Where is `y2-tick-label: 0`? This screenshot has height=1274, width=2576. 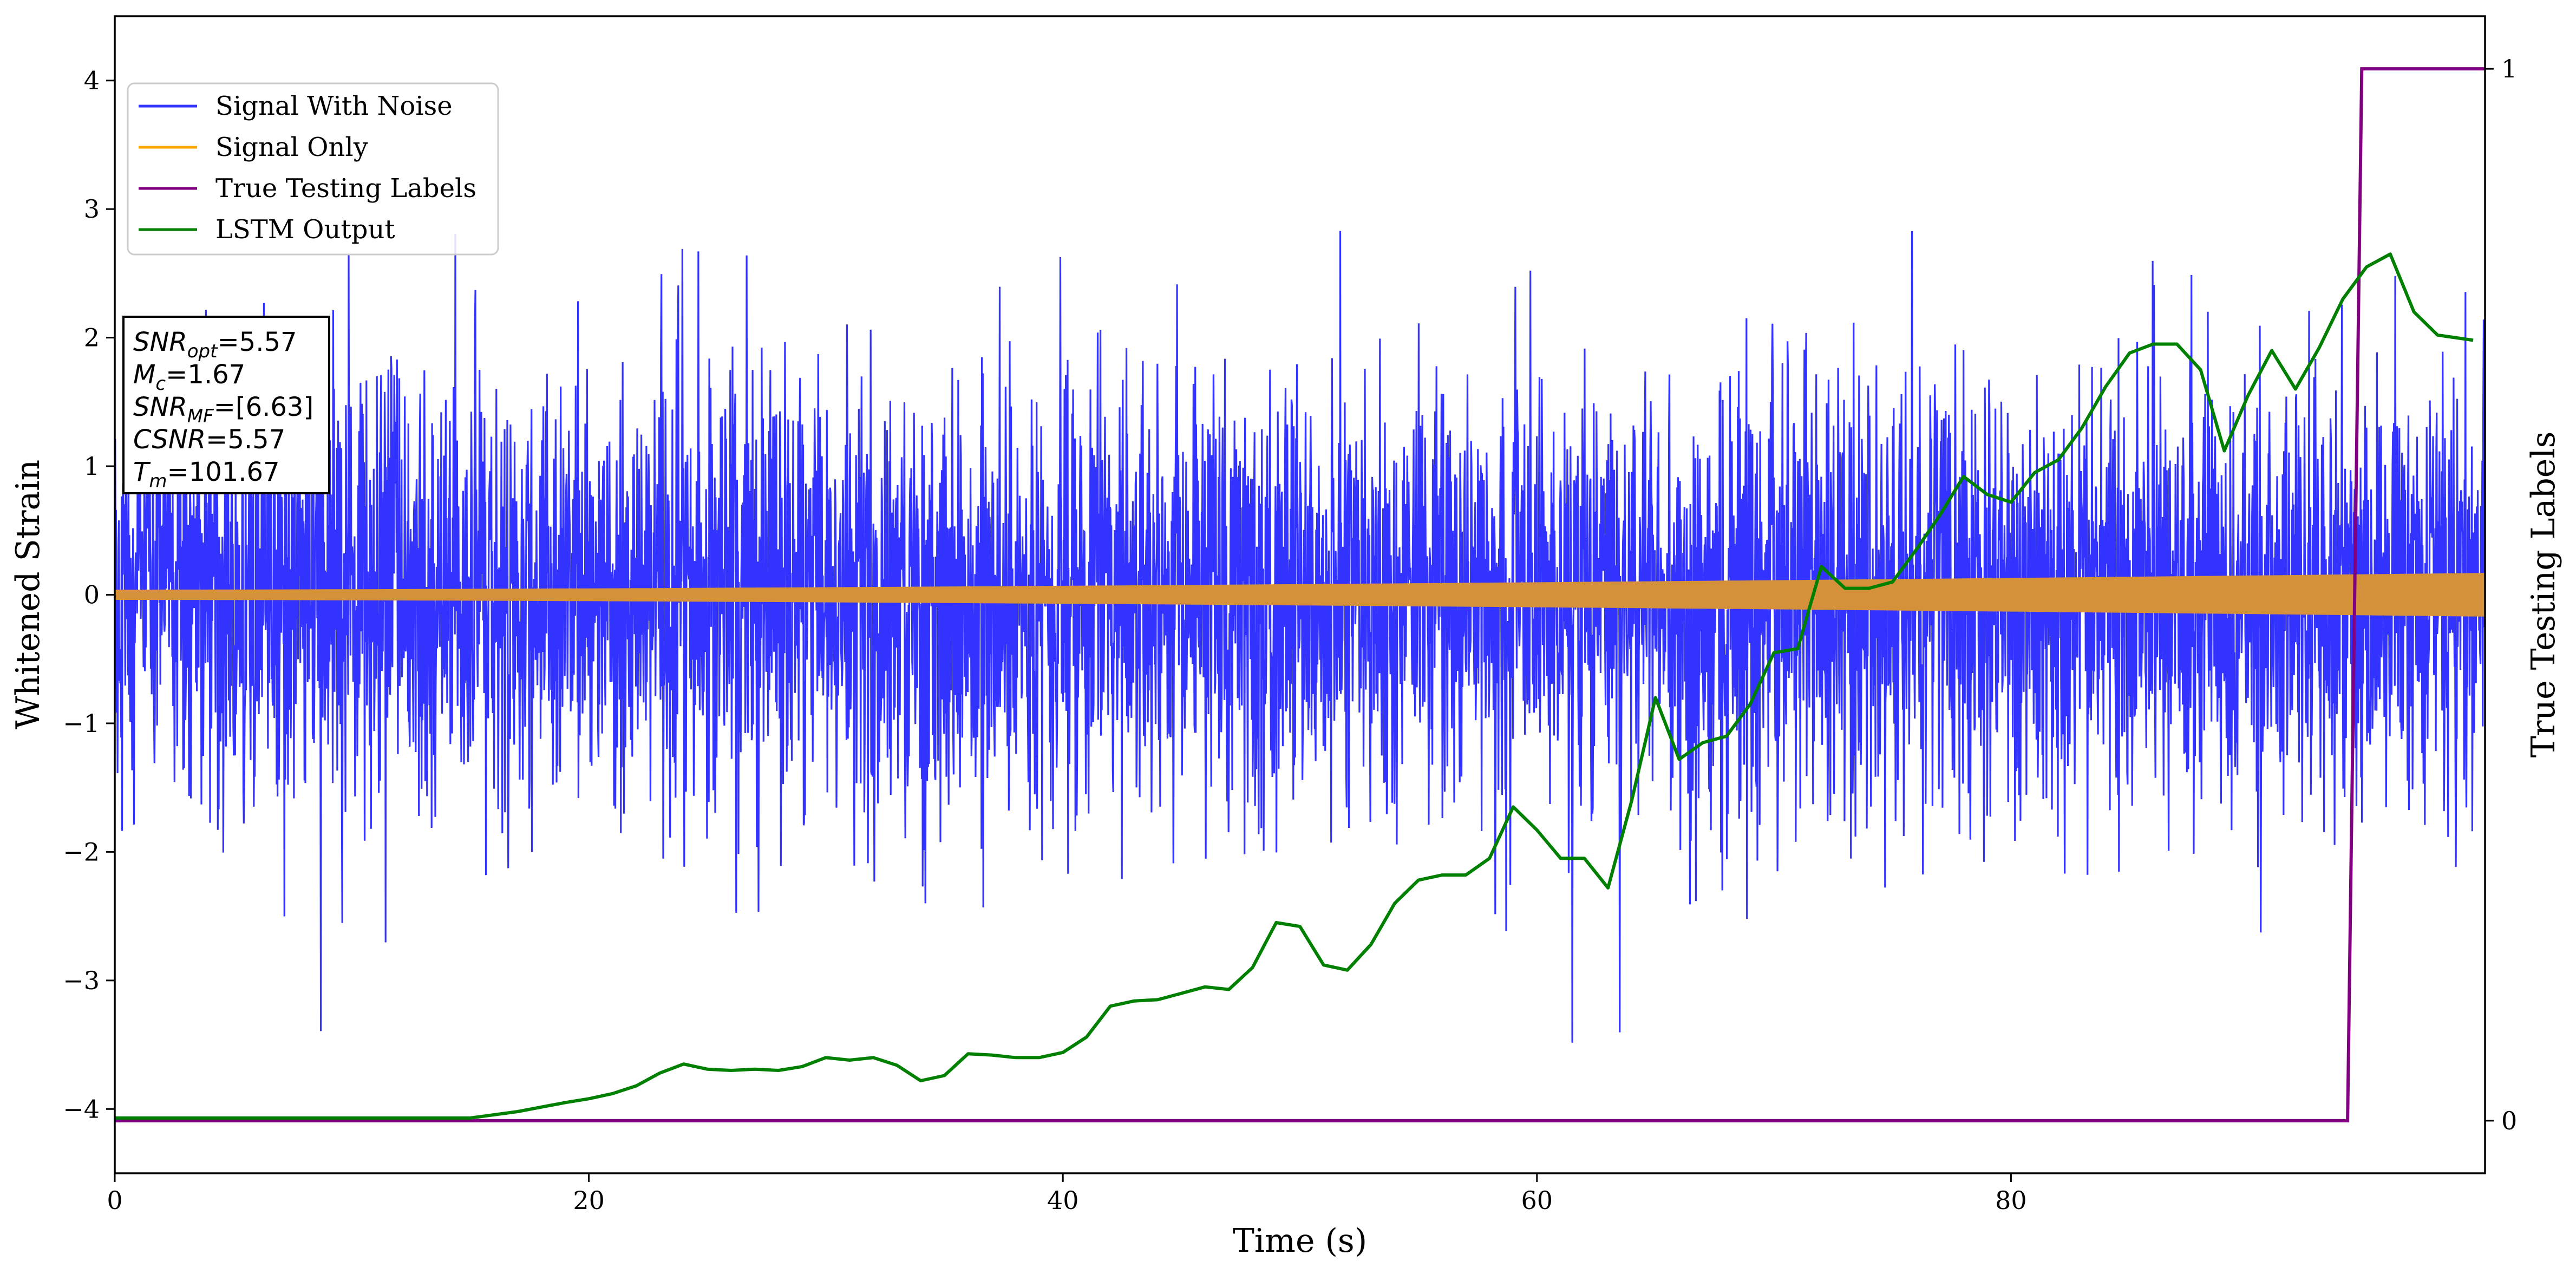 y2-tick-label: 0 is located at coordinates (2509, 1120).